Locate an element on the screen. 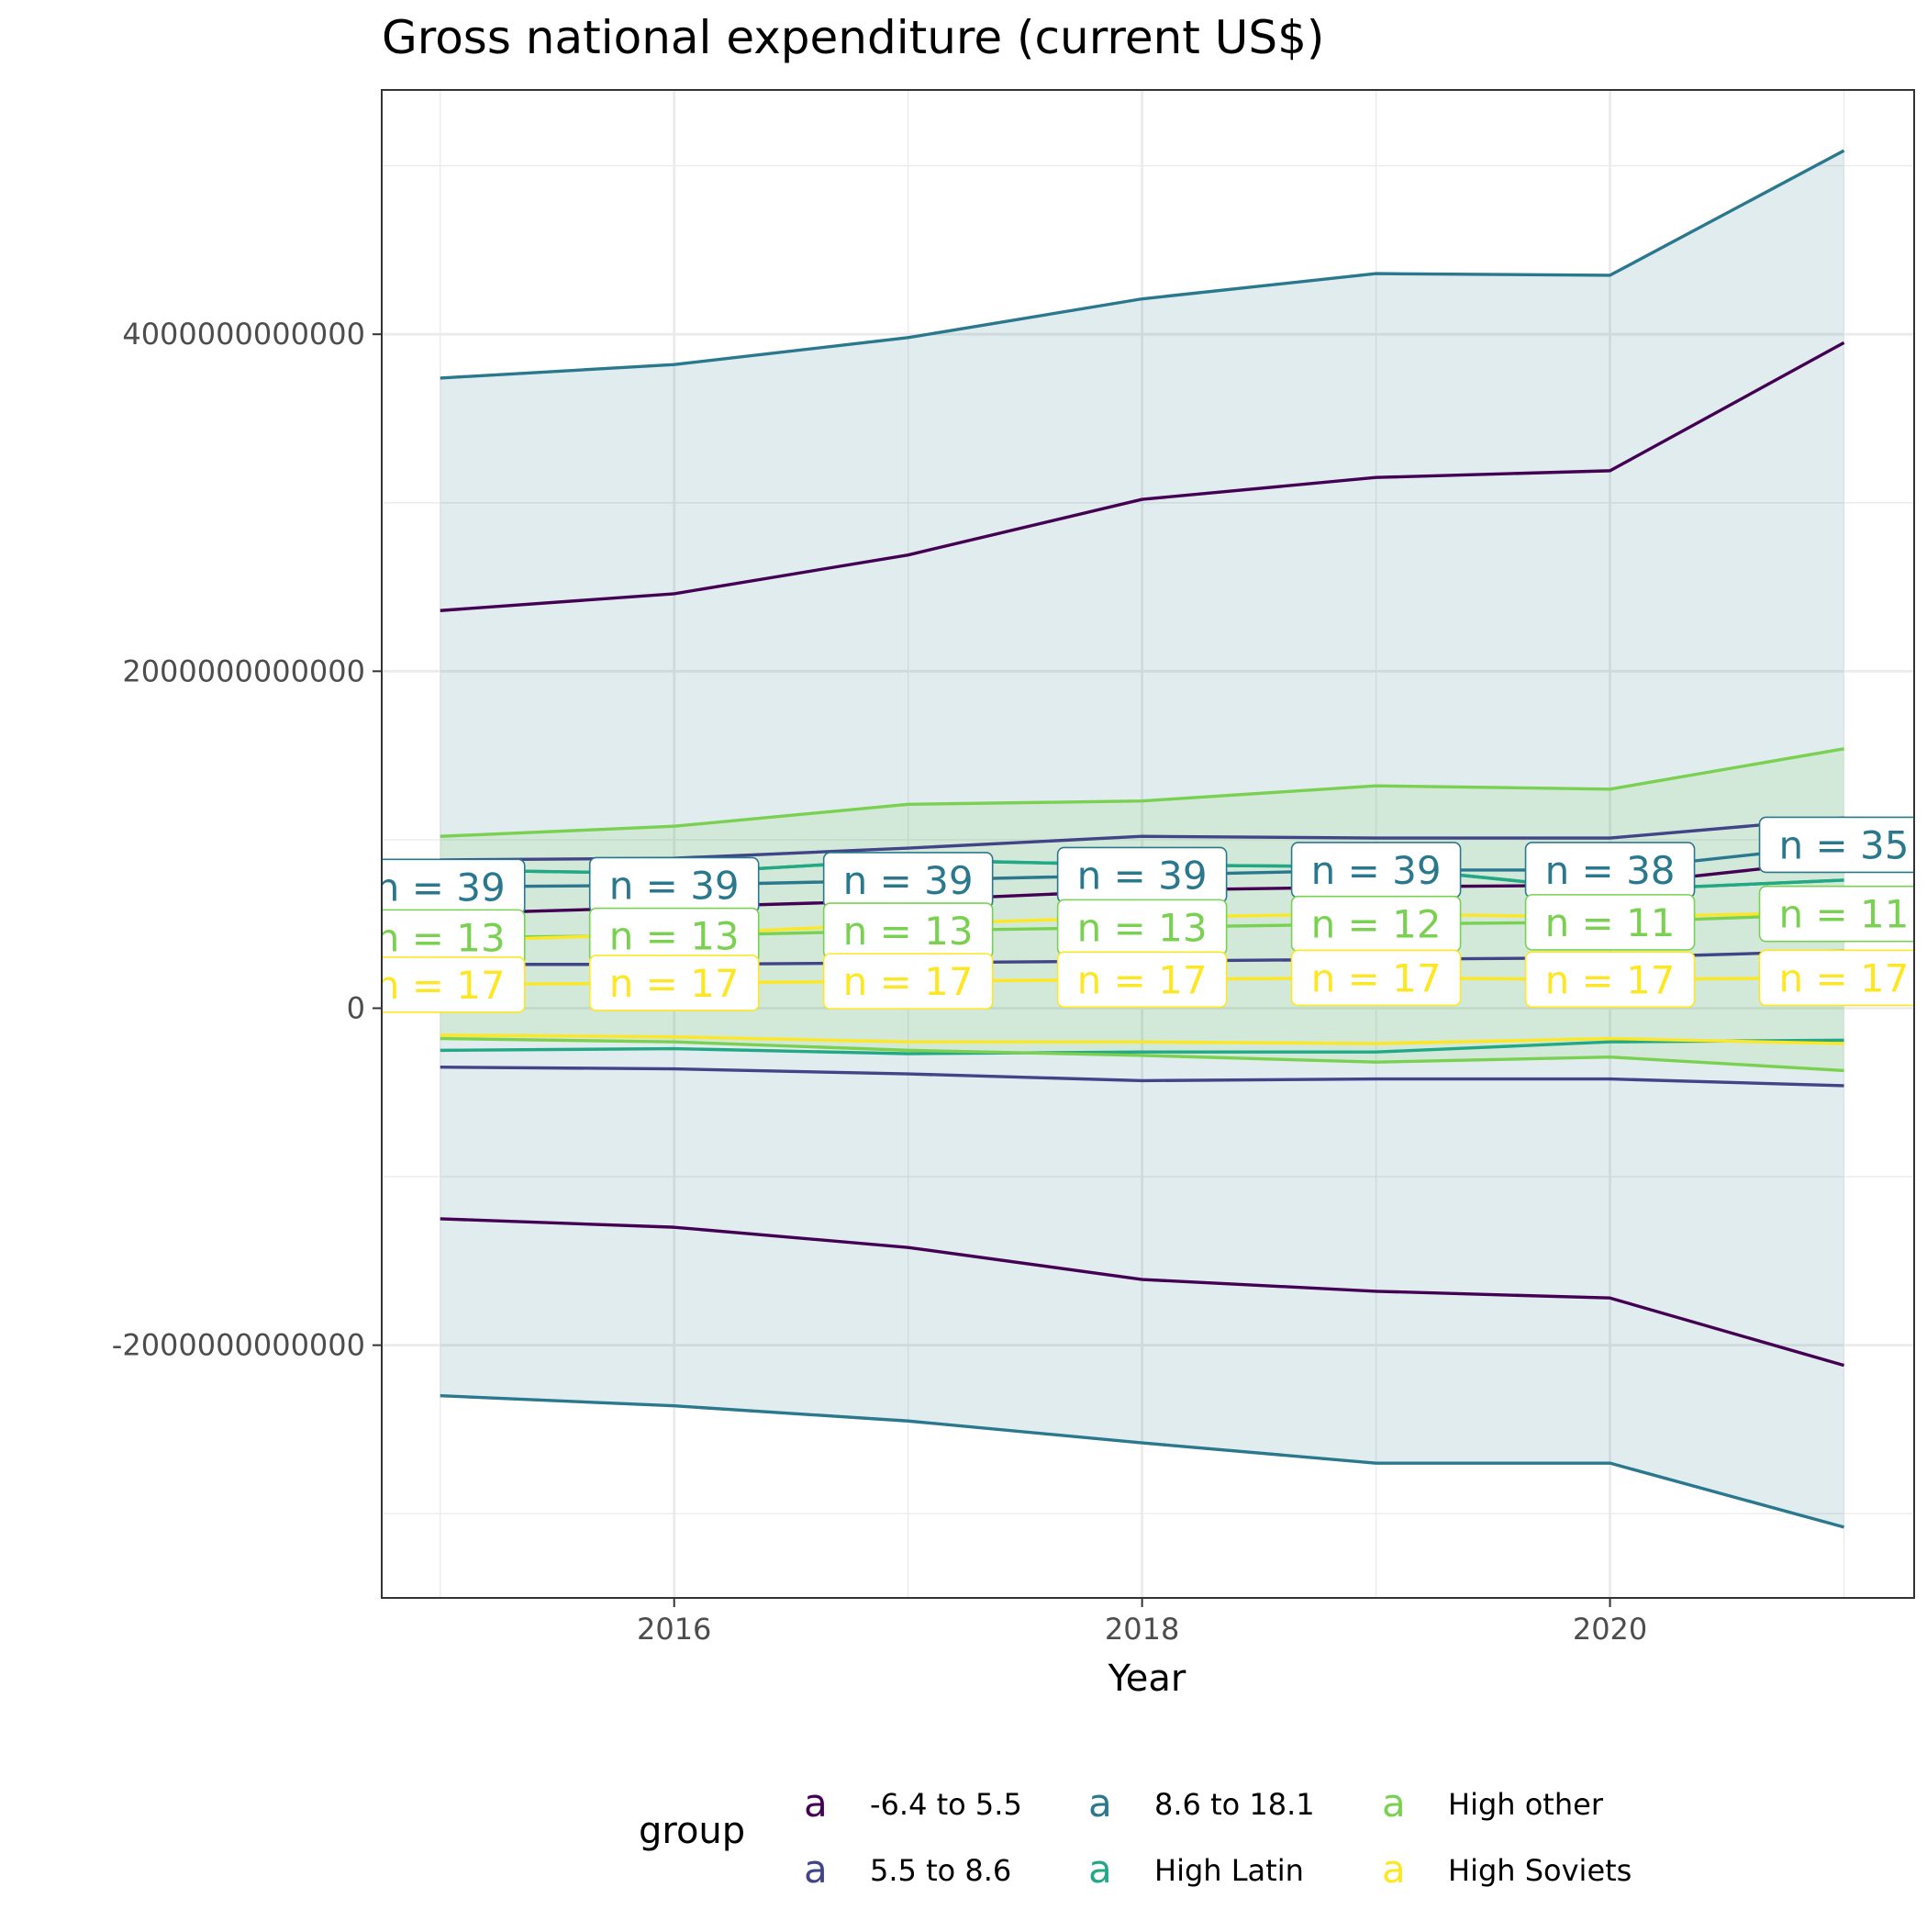  legend-title: group is located at coordinates (692, 1831).